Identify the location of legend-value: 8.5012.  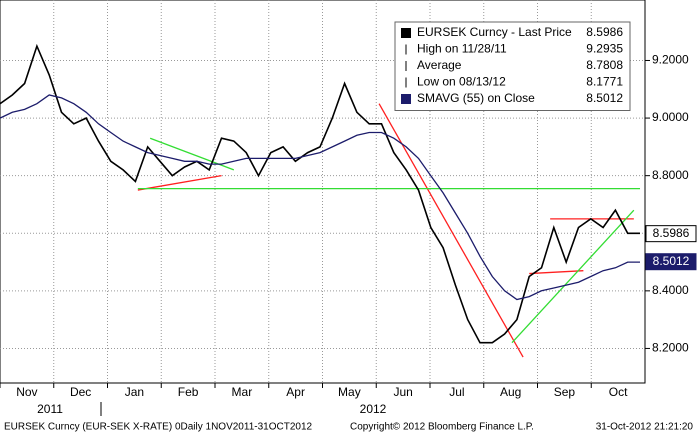
(604, 98).